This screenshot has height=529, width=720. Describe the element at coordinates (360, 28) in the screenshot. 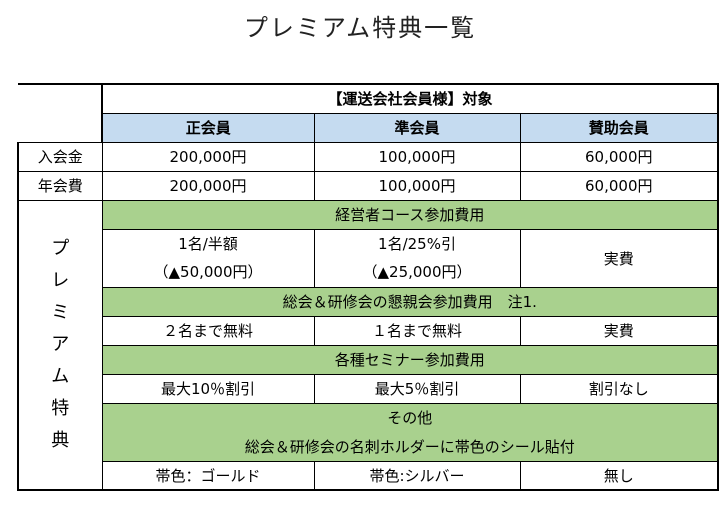

I see `page-title: プレミアム特典一覧` at that location.